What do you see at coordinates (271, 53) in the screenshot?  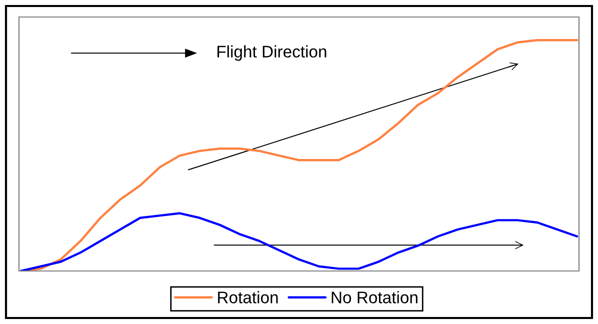 I see `annotation: Flight Direction` at bounding box center [271, 53].